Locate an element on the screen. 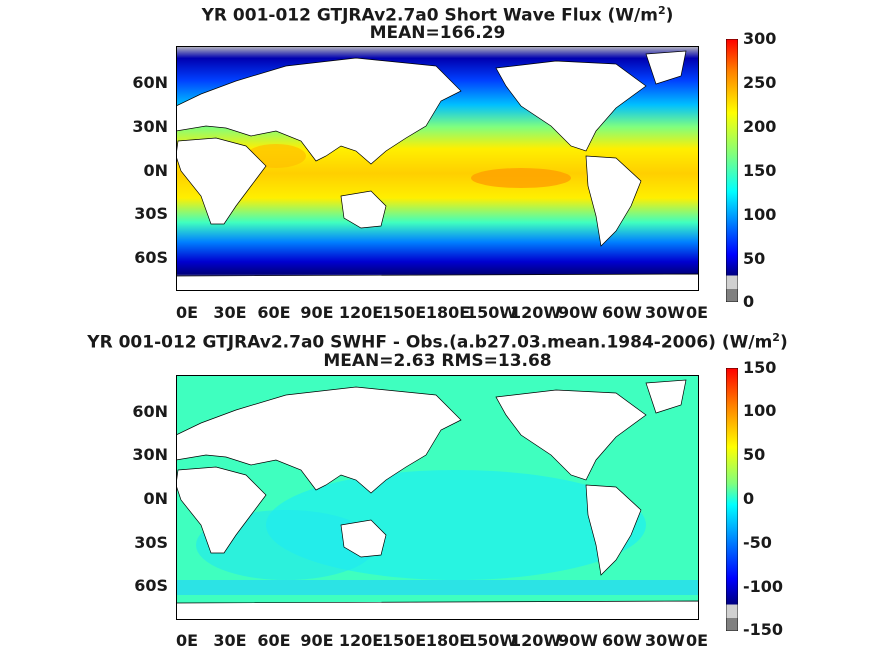 Image resolution: width=875 pixels, height=656 pixels. panel2-lat-label: 30N is located at coordinates (150, 454).